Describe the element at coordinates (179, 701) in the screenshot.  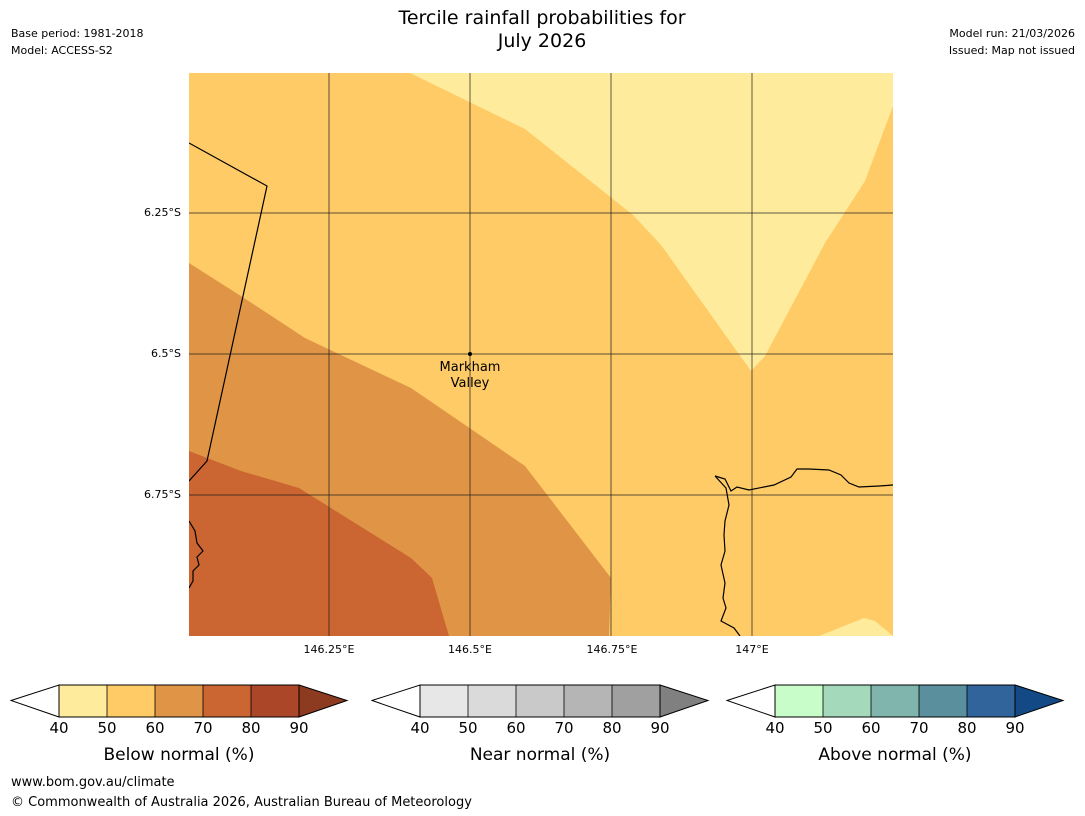
I see `colorbar-below-normal` at that location.